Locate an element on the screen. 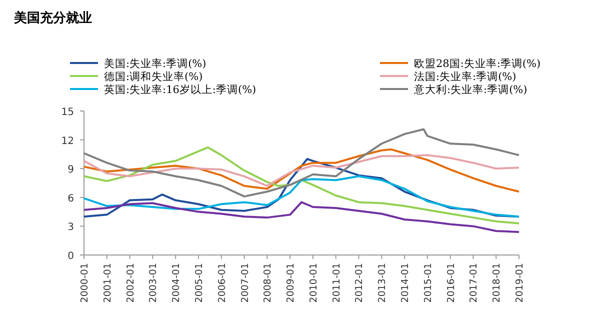 This screenshot has height=323, width=600. x-tick-label: 2000-01 is located at coordinates (85, 283).